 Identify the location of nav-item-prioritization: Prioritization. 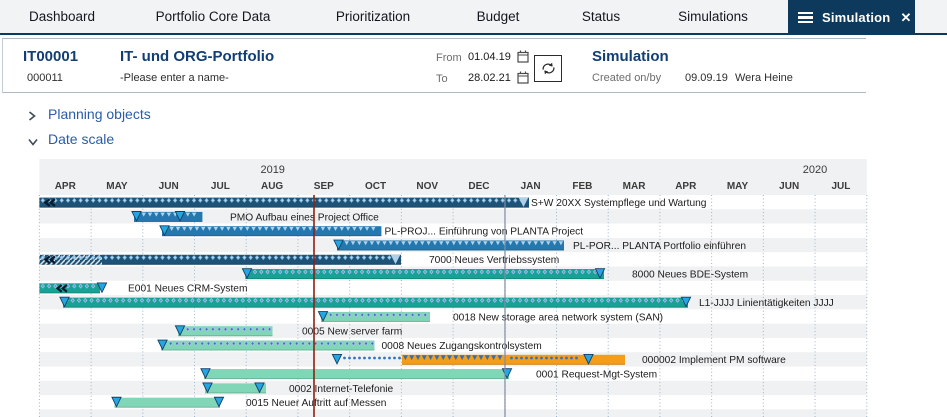
(373, 16).